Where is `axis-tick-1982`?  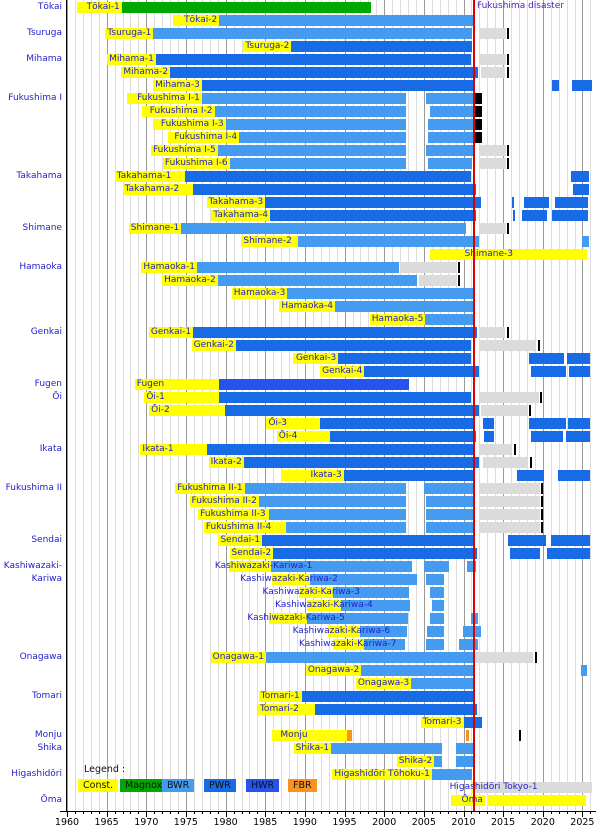 axis-tick-1982 is located at coordinates (242, 812).